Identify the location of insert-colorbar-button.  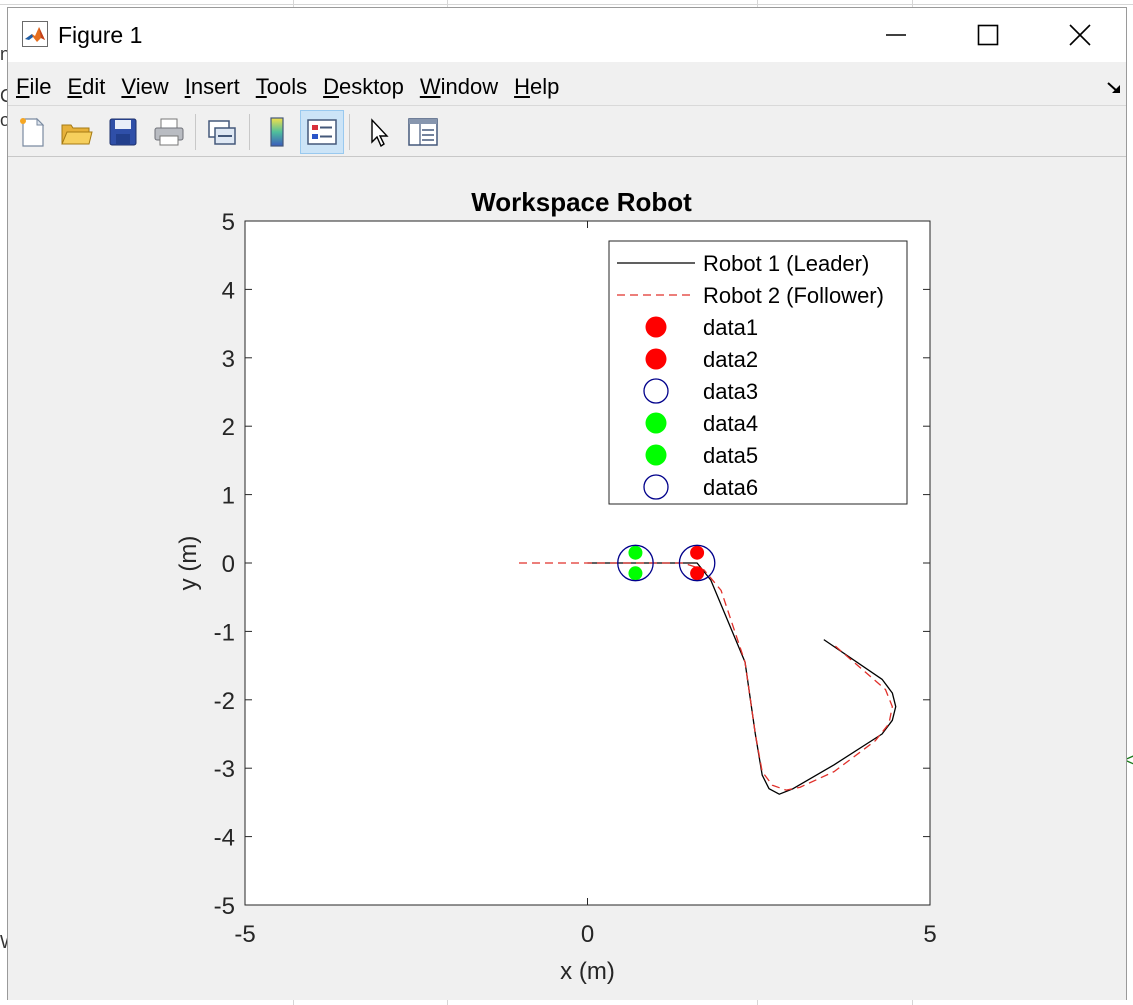
(277, 132).